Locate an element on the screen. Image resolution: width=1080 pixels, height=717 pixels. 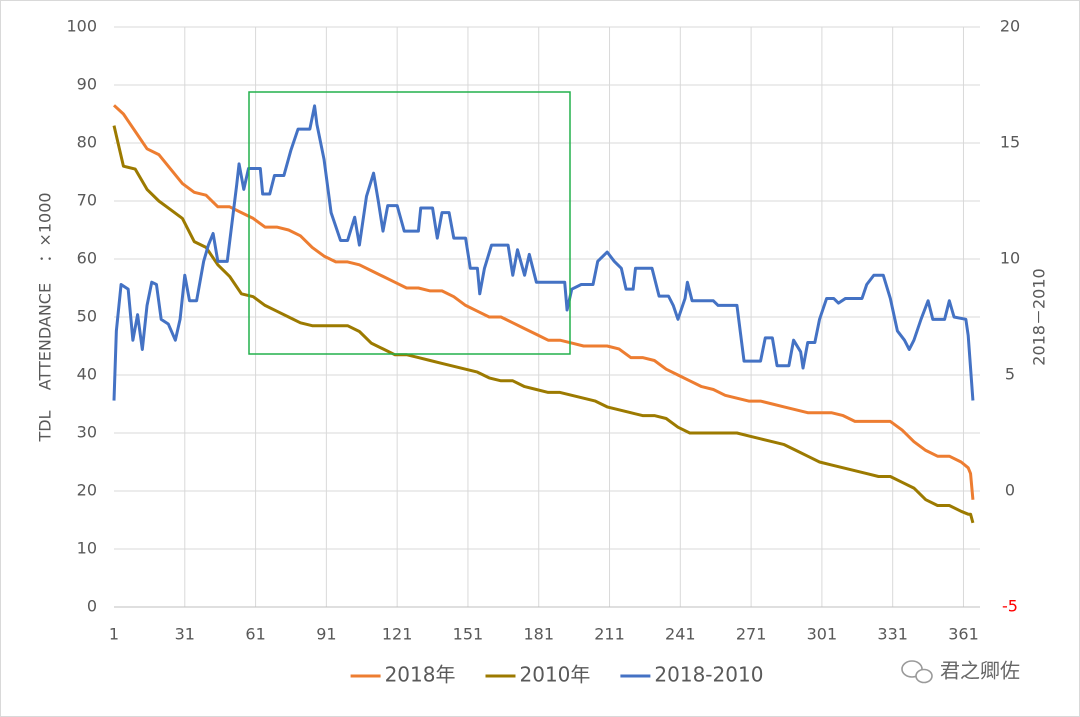
y-tick-label: 70 is located at coordinates (87, 200).